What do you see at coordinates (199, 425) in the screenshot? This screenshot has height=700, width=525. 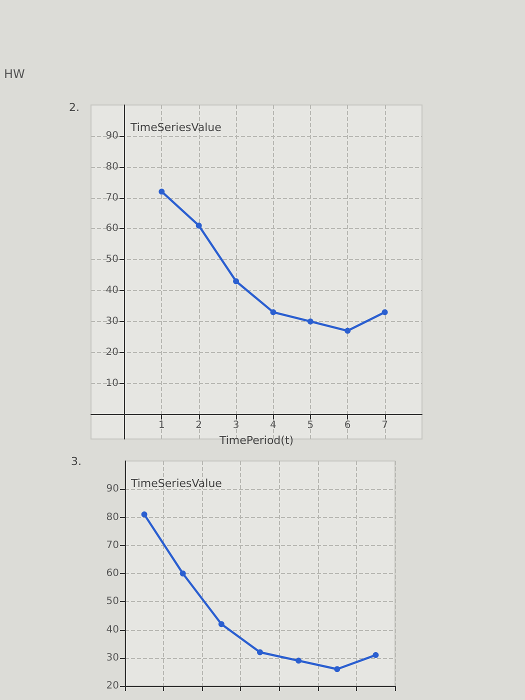 I see `x-tick-label: 2` at bounding box center [199, 425].